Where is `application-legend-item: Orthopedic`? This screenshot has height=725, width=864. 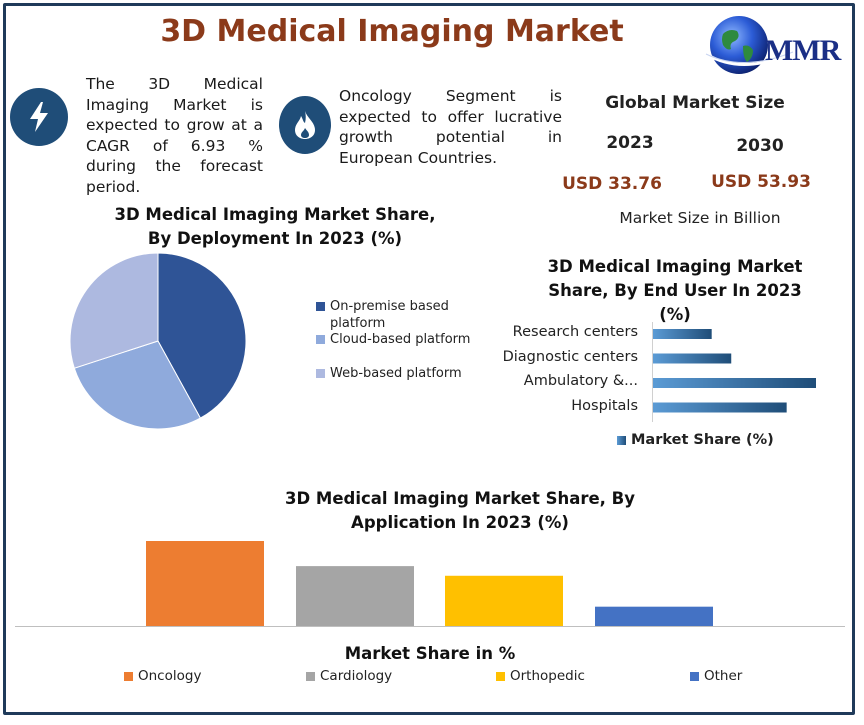 application-legend-item: Orthopedic is located at coordinates (540, 676).